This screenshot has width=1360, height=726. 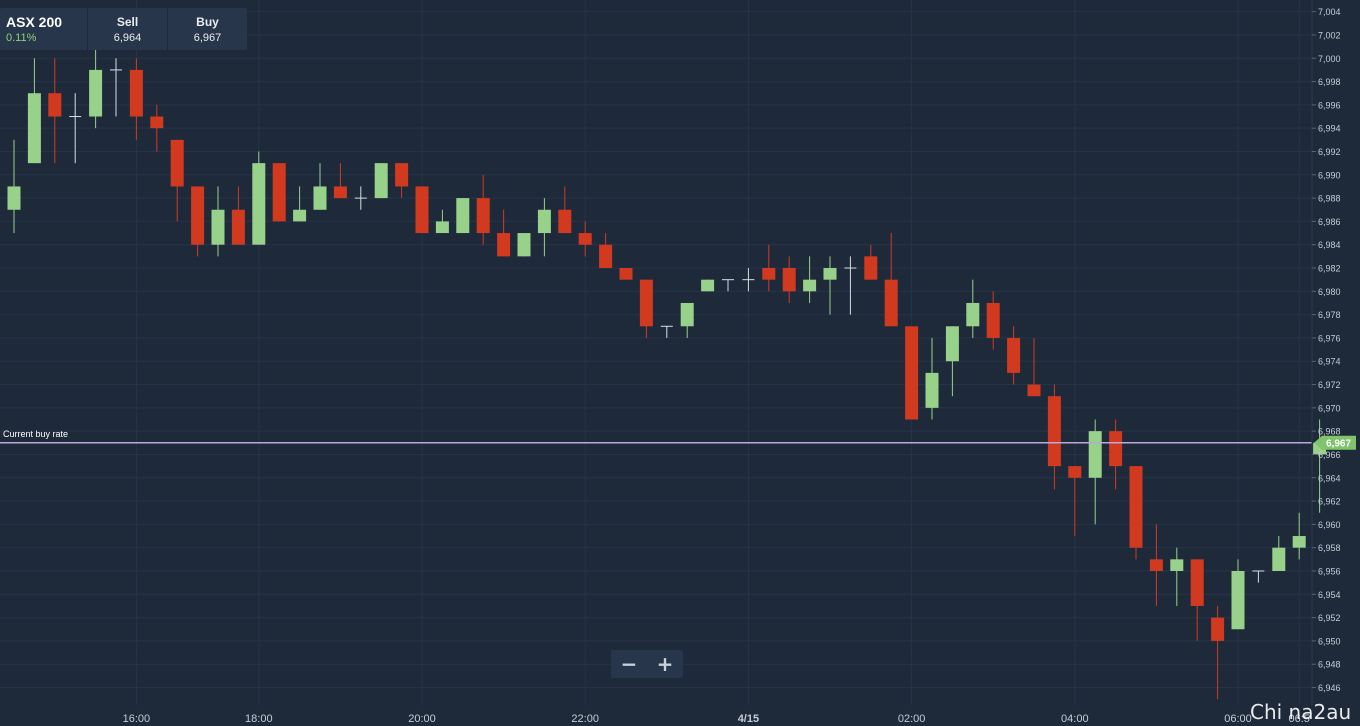 What do you see at coordinates (1329, 571) in the screenshot?
I see `y-tick-label: 6,956` at bounding box center [1329, 571].